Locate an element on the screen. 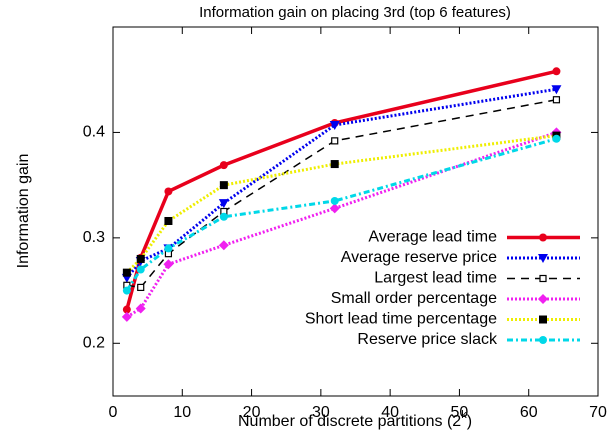 Image resolution: width=613 pixels, height=435 pixels. legend-label: Short lead time percentage is located at coordinates (401, 319).